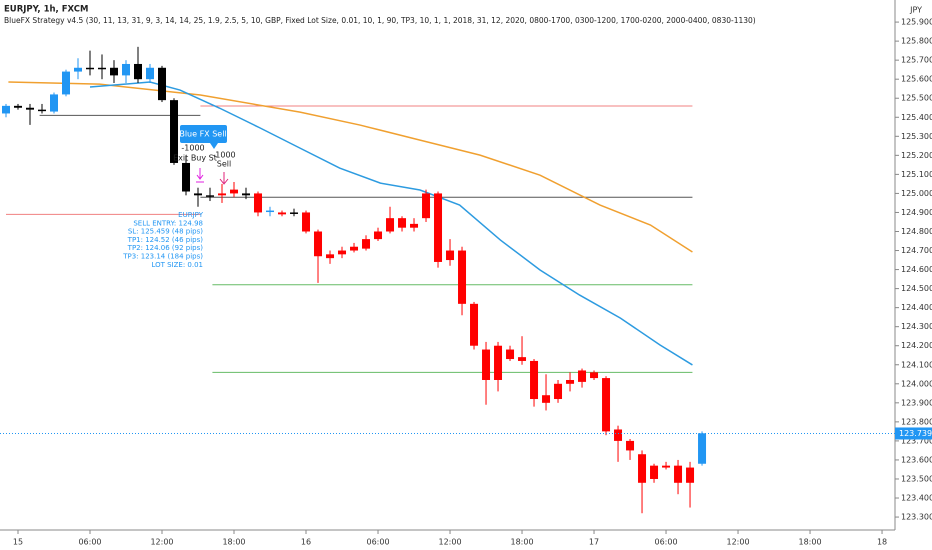 The height and width of the screenshot is (550, 932). Describe the element at coordinates (168, 223) in the screenshot. I see `trade-info-line: SELL ENTRY: 124.98` at that location.